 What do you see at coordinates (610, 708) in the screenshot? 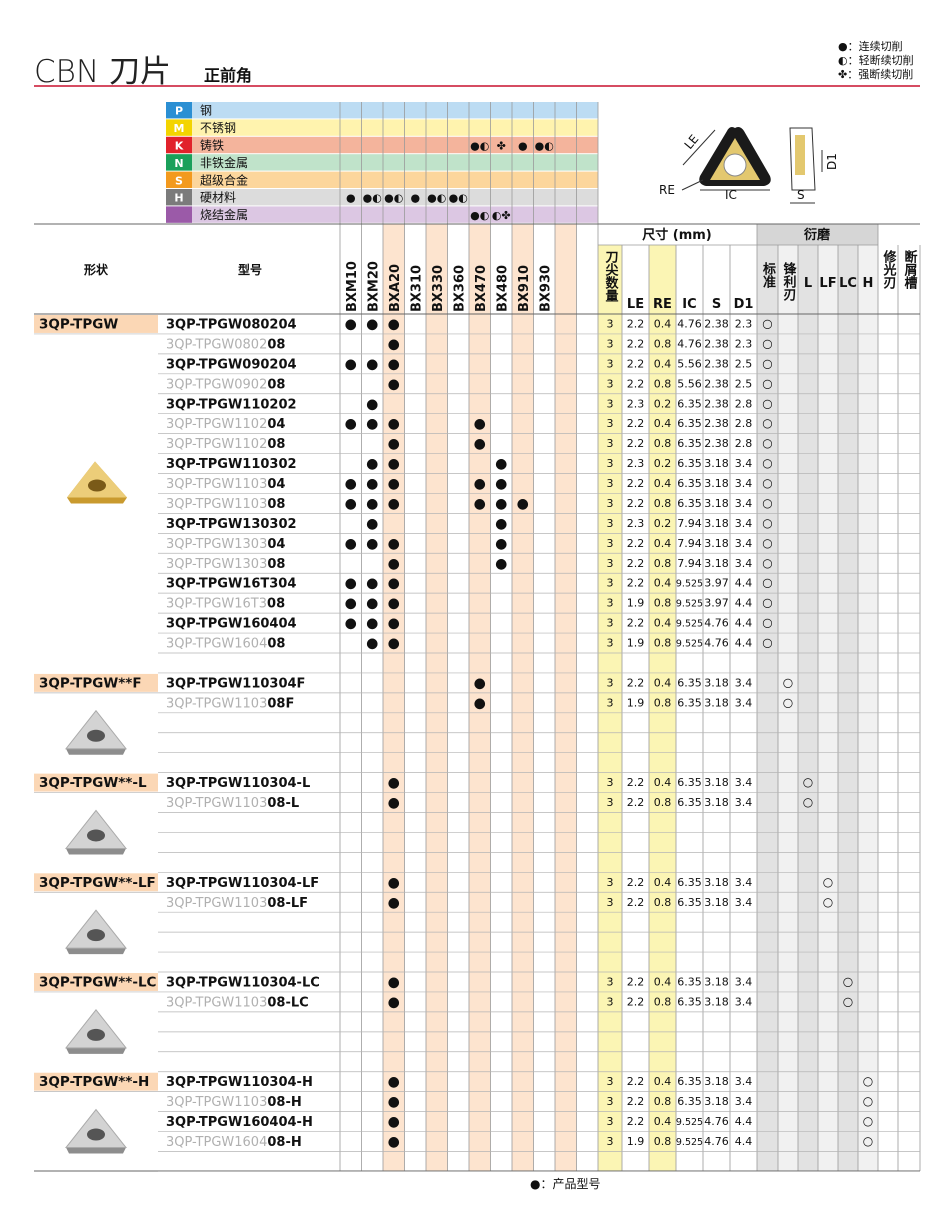
I see `dim-stripe` at bounding box center [610, 708].